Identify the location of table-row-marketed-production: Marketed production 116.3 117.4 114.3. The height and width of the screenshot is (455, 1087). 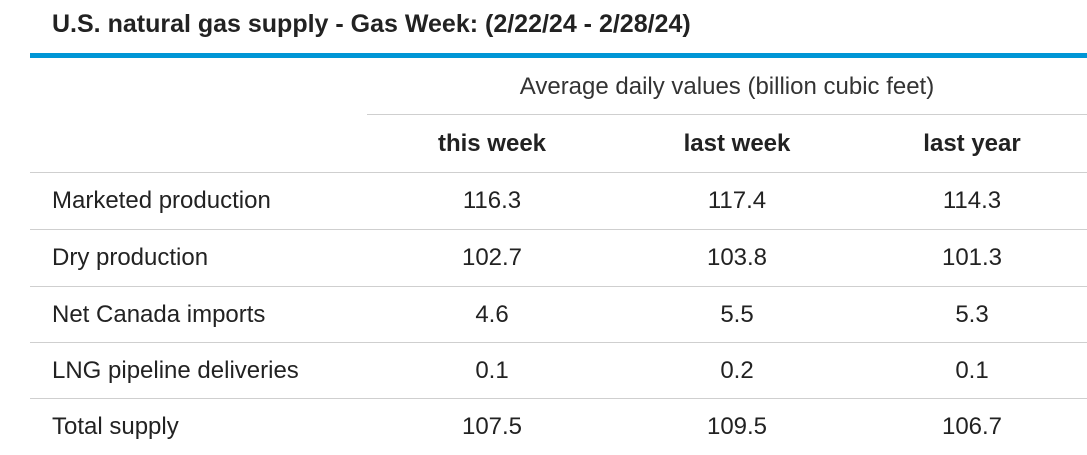
(558, 200).